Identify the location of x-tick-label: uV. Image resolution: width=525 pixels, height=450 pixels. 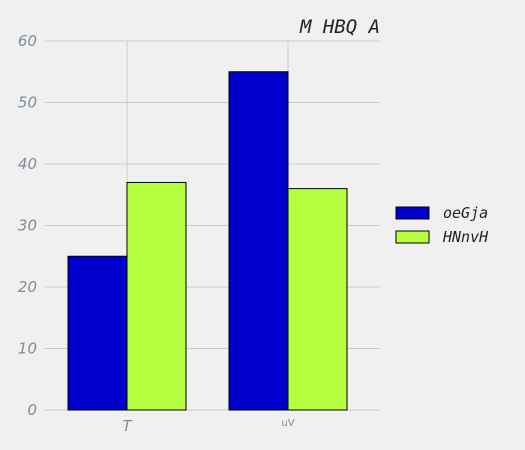
(287, 423).